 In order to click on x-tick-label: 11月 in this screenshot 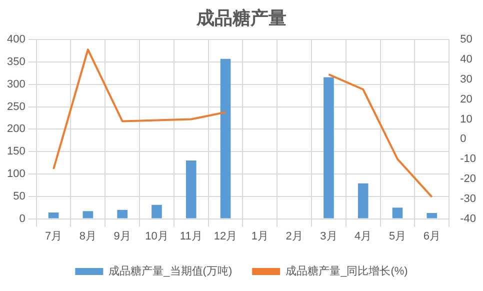, I will do `click(191, 236)`.